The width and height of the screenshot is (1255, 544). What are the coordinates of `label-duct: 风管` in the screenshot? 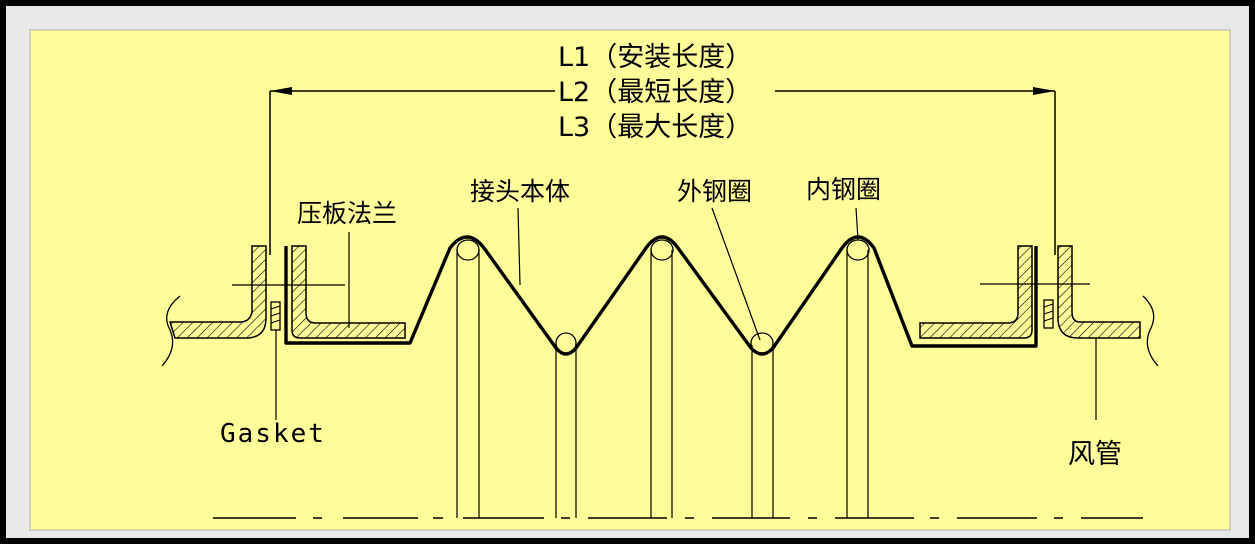 It's located at (1095, 454).